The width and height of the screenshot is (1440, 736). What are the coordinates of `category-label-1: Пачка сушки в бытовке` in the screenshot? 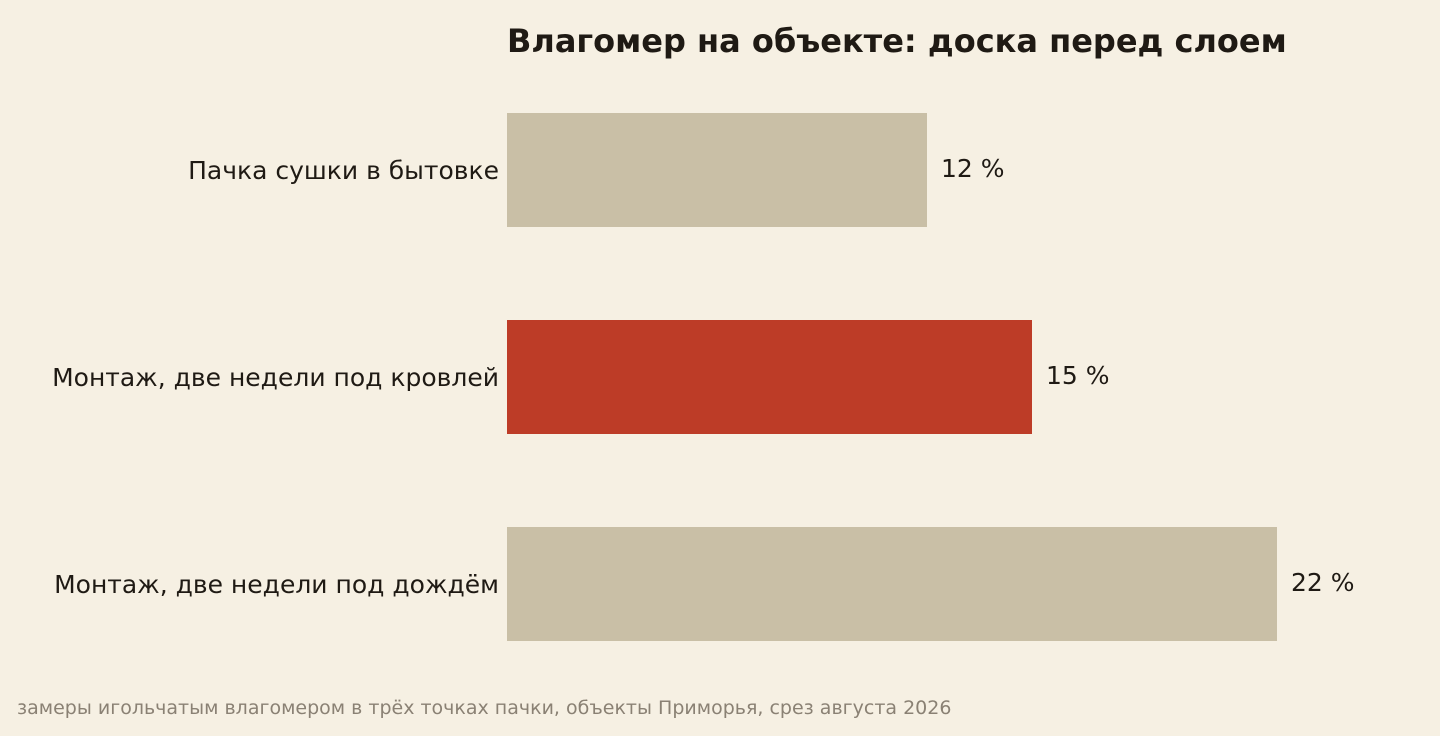 It's located at (343, 170).